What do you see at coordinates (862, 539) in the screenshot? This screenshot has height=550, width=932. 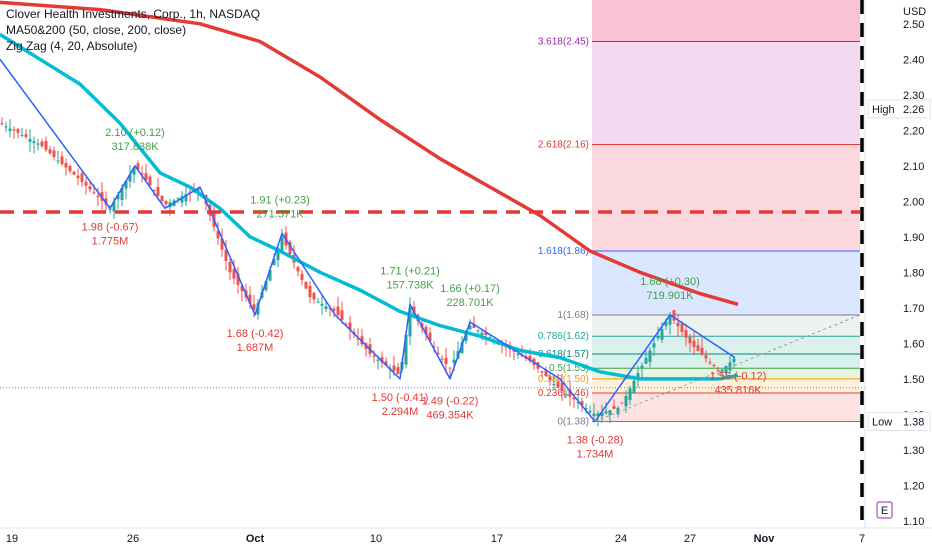 I see `x-tick-label: 7` at bounding box center [862, 539].